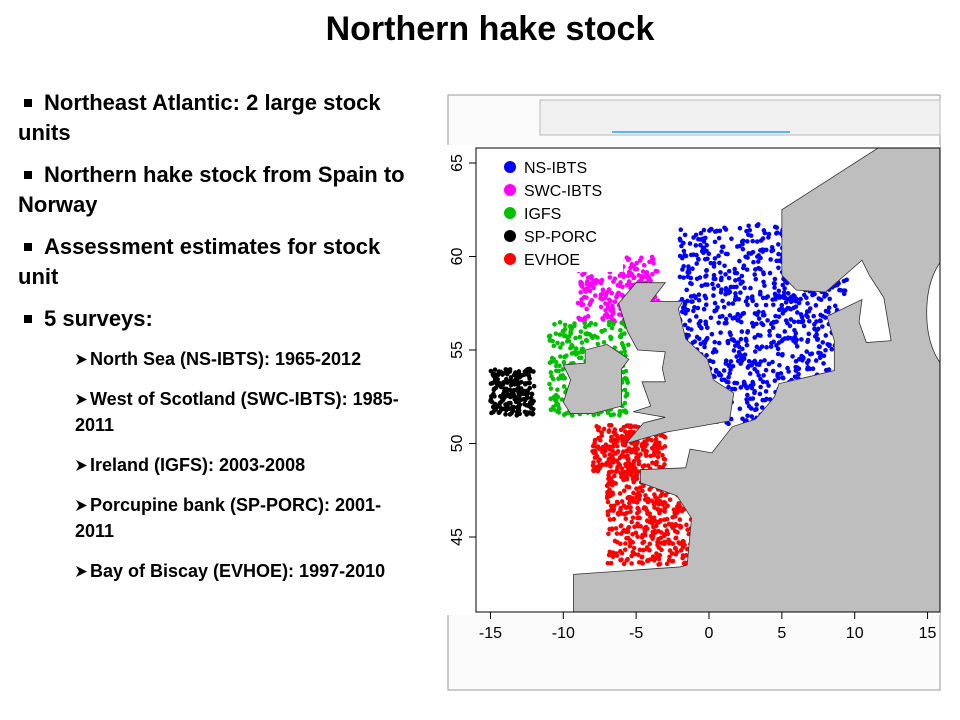 The image size is (960, 720). What do you see at coordinates (81, 399) in the screenshot?
I see `arrow-shape` at bounding box center [81, 399].